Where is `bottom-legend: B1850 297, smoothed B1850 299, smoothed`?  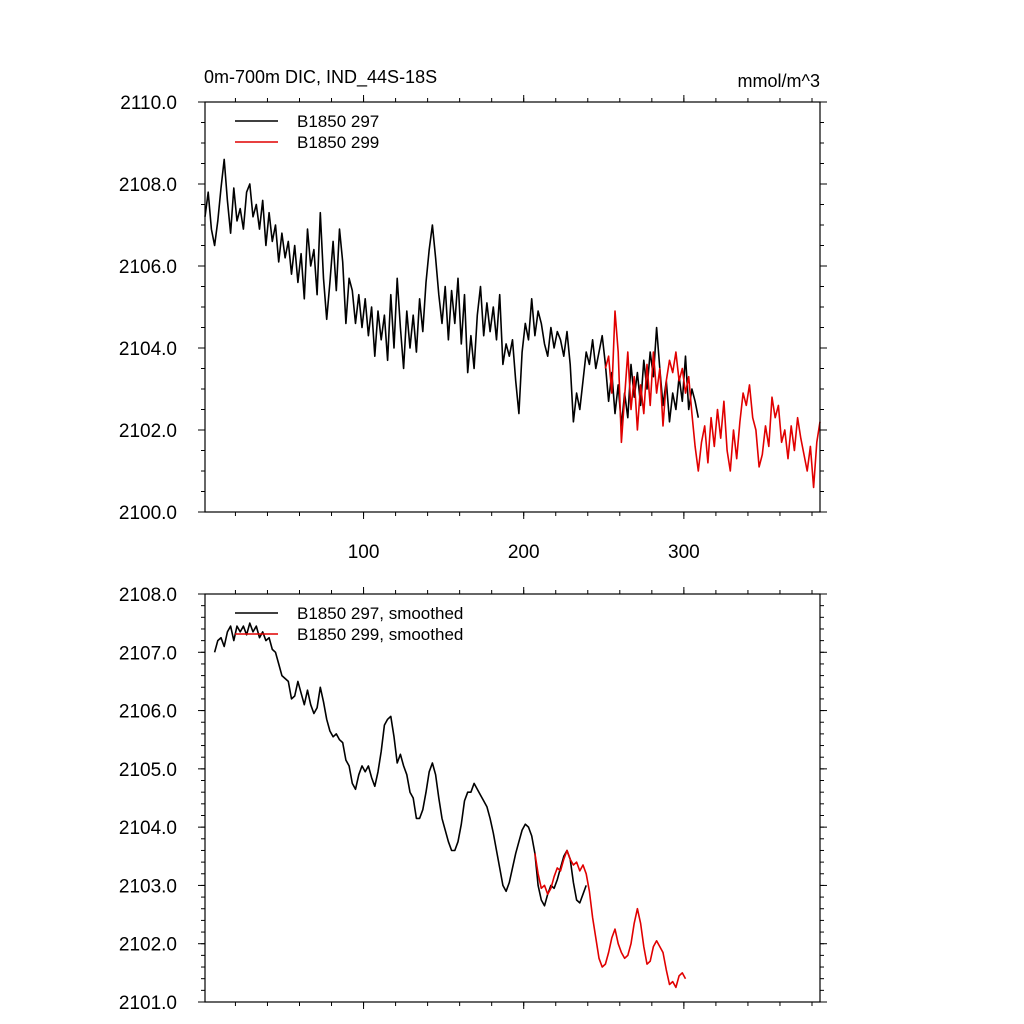
bottom-legend: B1850 297, smoothed B1850 299, smoothed is located at coordinates (349, 624).